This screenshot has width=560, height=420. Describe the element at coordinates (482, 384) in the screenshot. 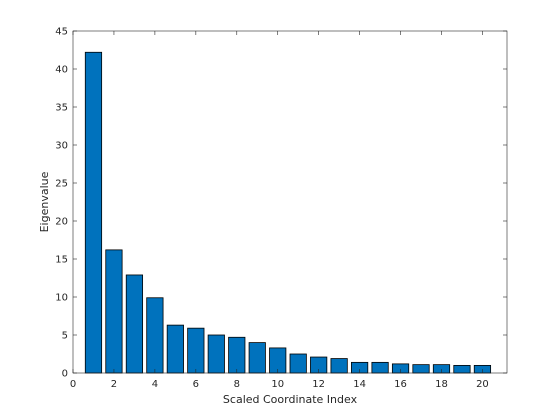

I see `x-tick-label-20: 20` at that location.